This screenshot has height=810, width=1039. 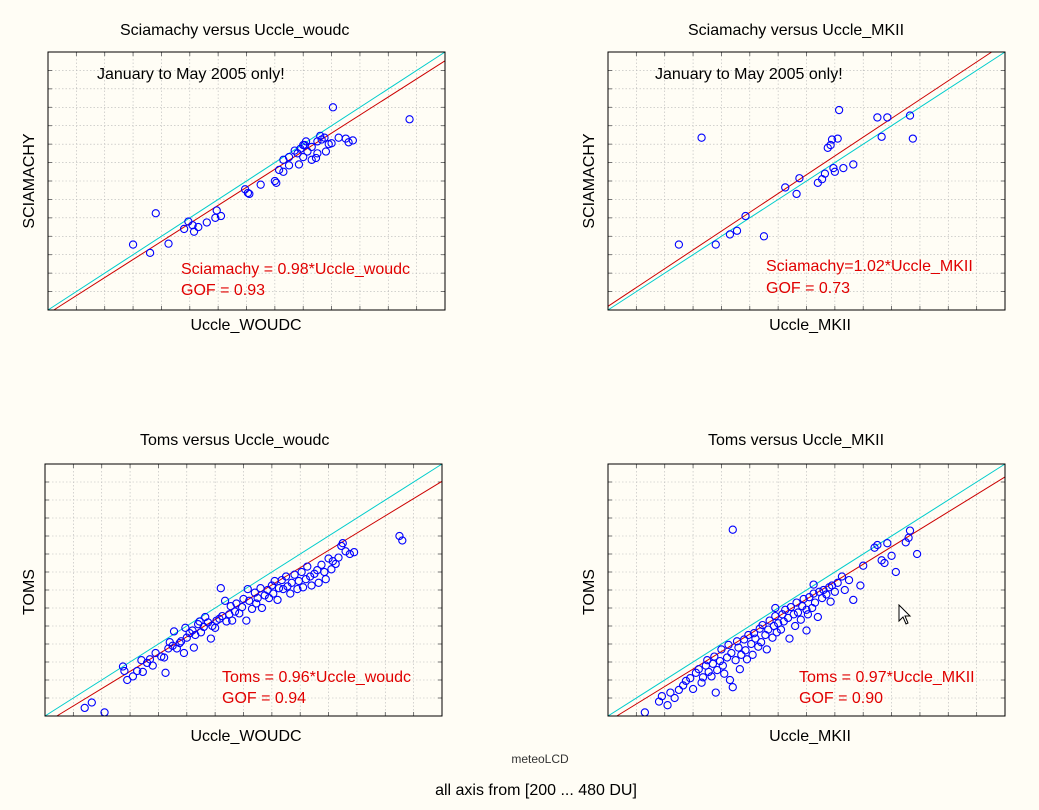 I want to click on chart-note: January to May 2005 only!, so click(x=749, y=74).